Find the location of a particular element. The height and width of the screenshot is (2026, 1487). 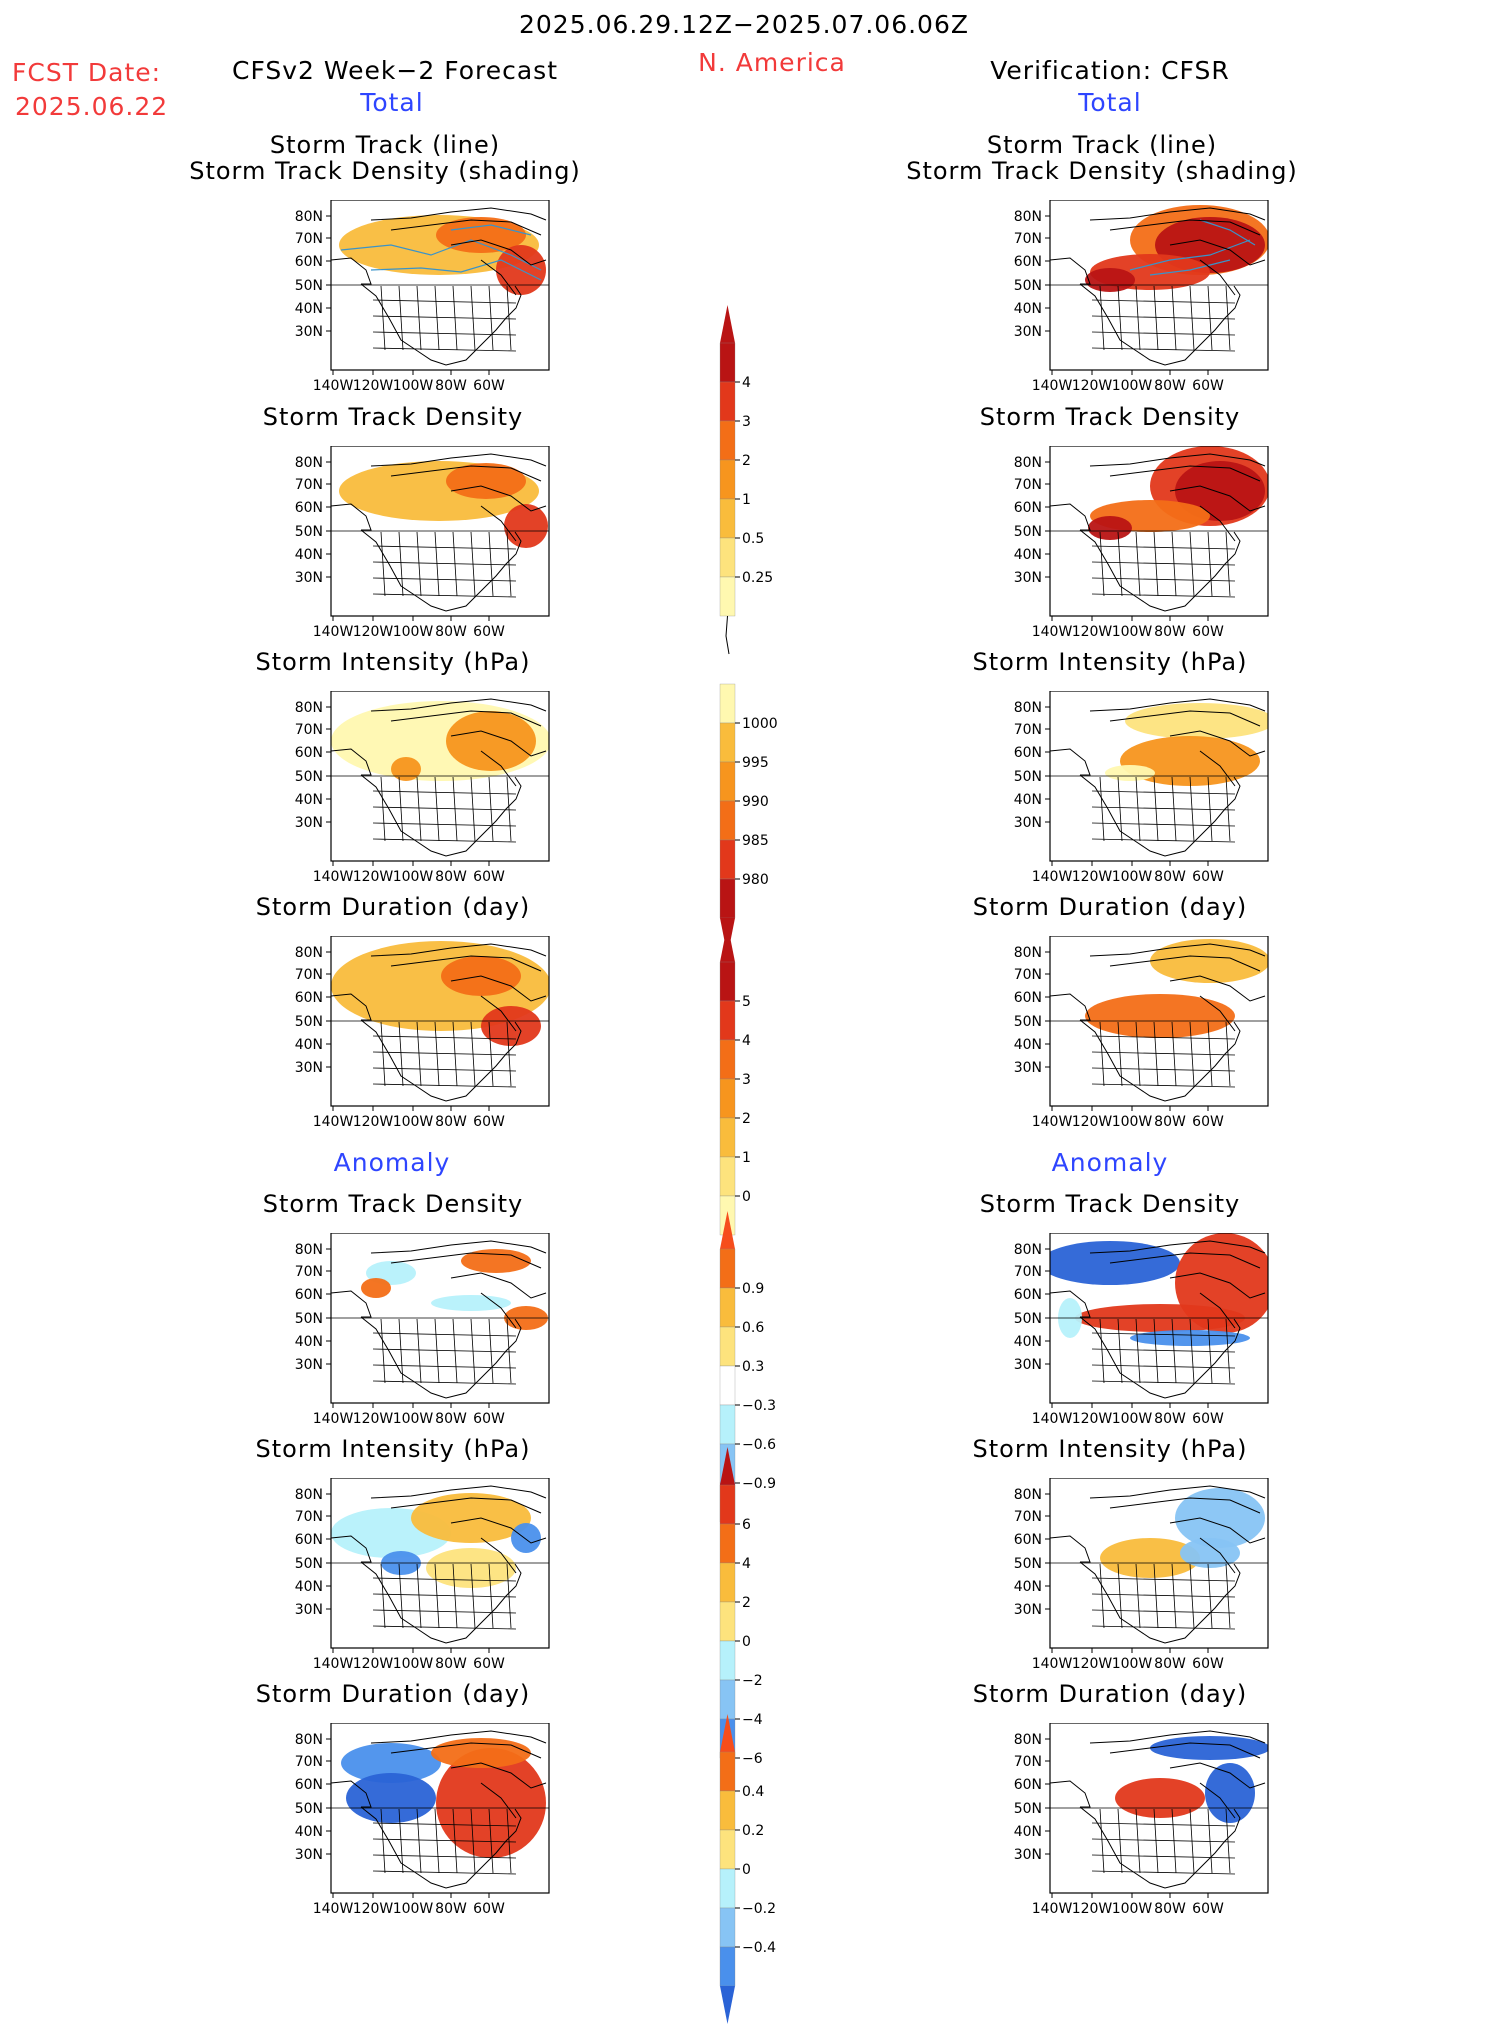

lon-label: 120W is located at coordinates (373, 877).